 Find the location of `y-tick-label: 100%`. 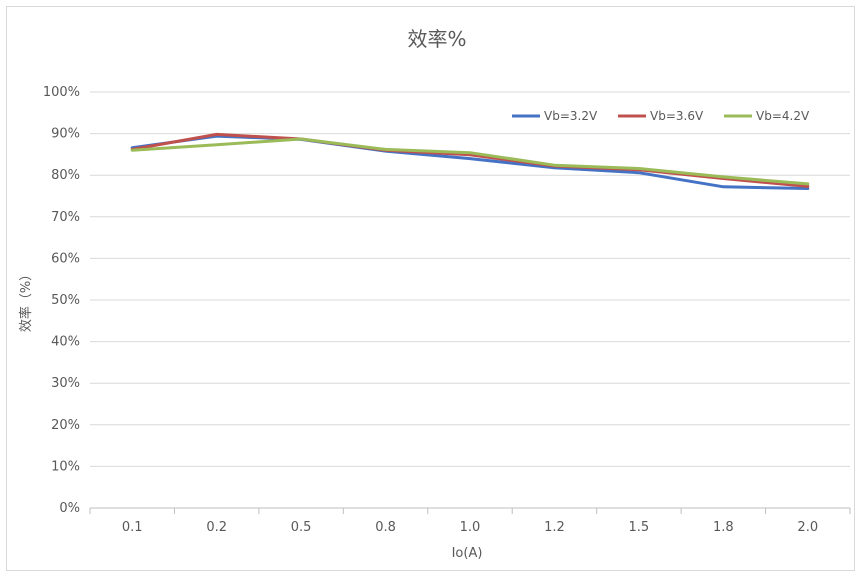

y-tick-label: 100% is located at coordinates (61, 92).